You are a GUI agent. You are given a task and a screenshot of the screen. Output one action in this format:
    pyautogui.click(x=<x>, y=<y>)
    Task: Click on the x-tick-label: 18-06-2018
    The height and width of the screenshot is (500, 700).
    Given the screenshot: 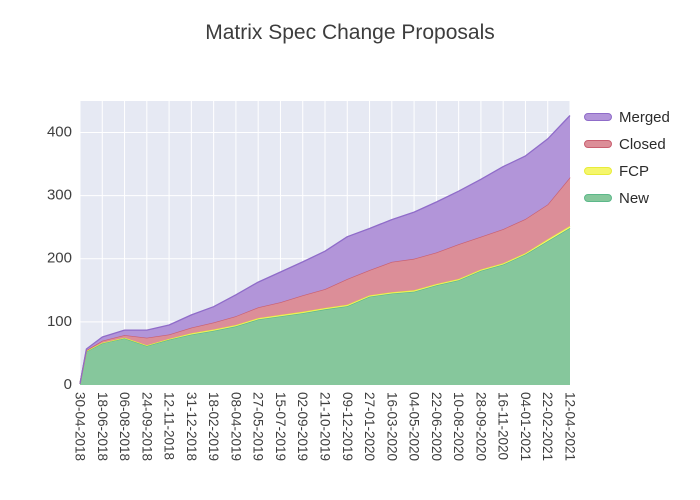 What is the action you would take?
    pyautogui.click(x=102, y=426)
    